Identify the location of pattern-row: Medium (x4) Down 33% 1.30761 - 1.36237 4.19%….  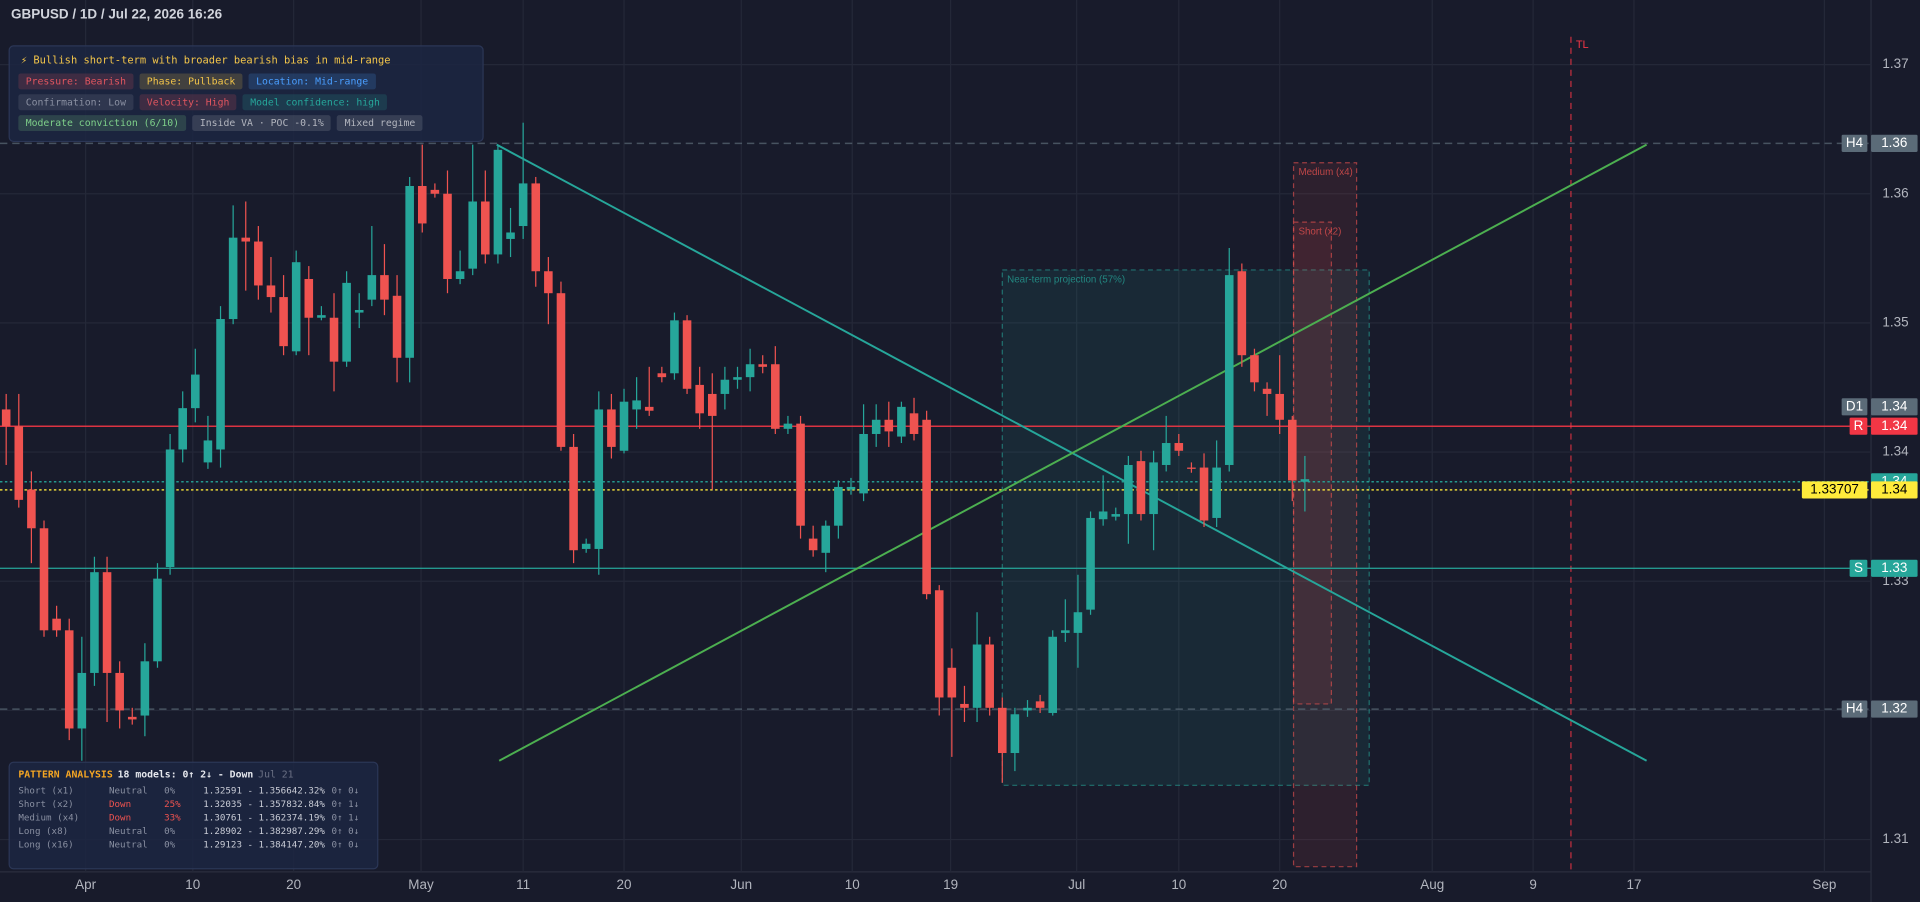
(193, 818).